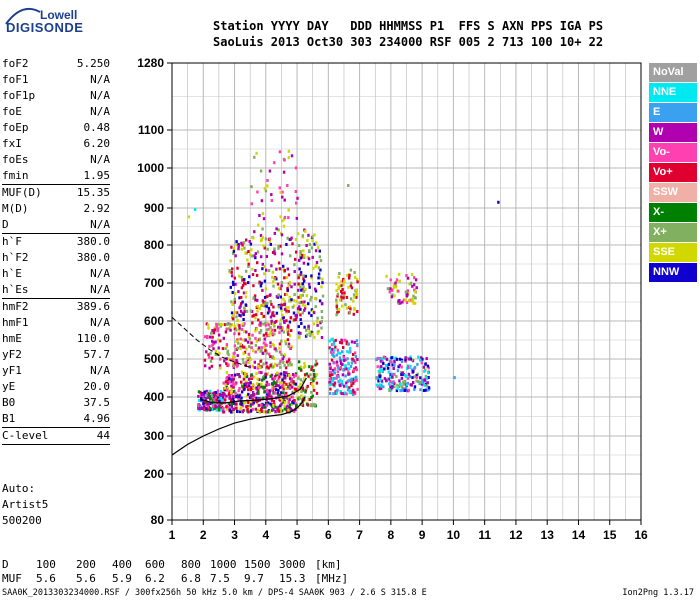  What do you see at coordinates (15, 208) in the screenshot?
I see `param-name: M(D)` at bounding box center [15, 208].